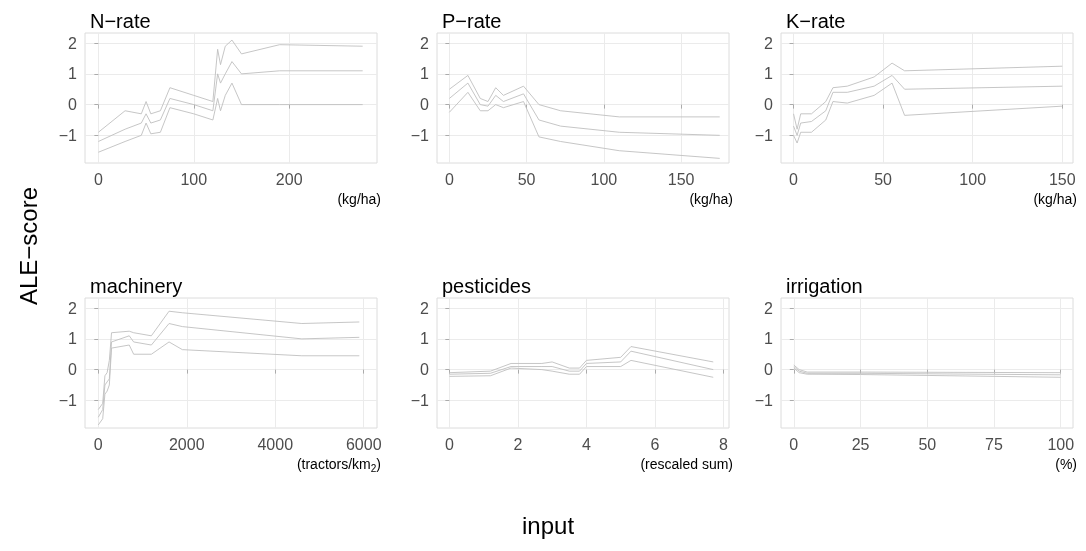  Describe the element at coordinates (363, 444) in the screenshot. I see `x-tick-label: 6000` at that location.